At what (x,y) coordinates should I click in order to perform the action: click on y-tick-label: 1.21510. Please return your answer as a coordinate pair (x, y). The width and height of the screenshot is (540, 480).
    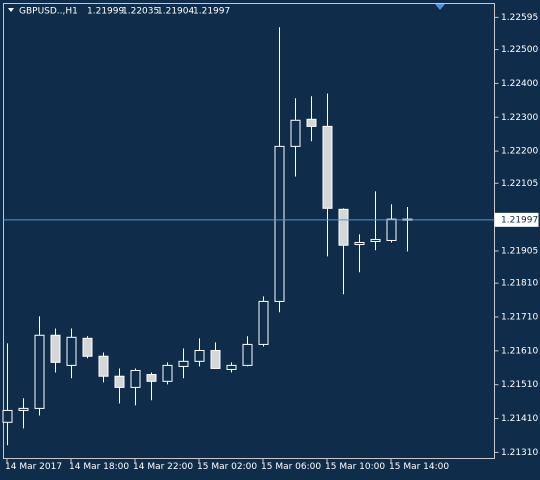
    Looking at the image, I should click on (519, 385).